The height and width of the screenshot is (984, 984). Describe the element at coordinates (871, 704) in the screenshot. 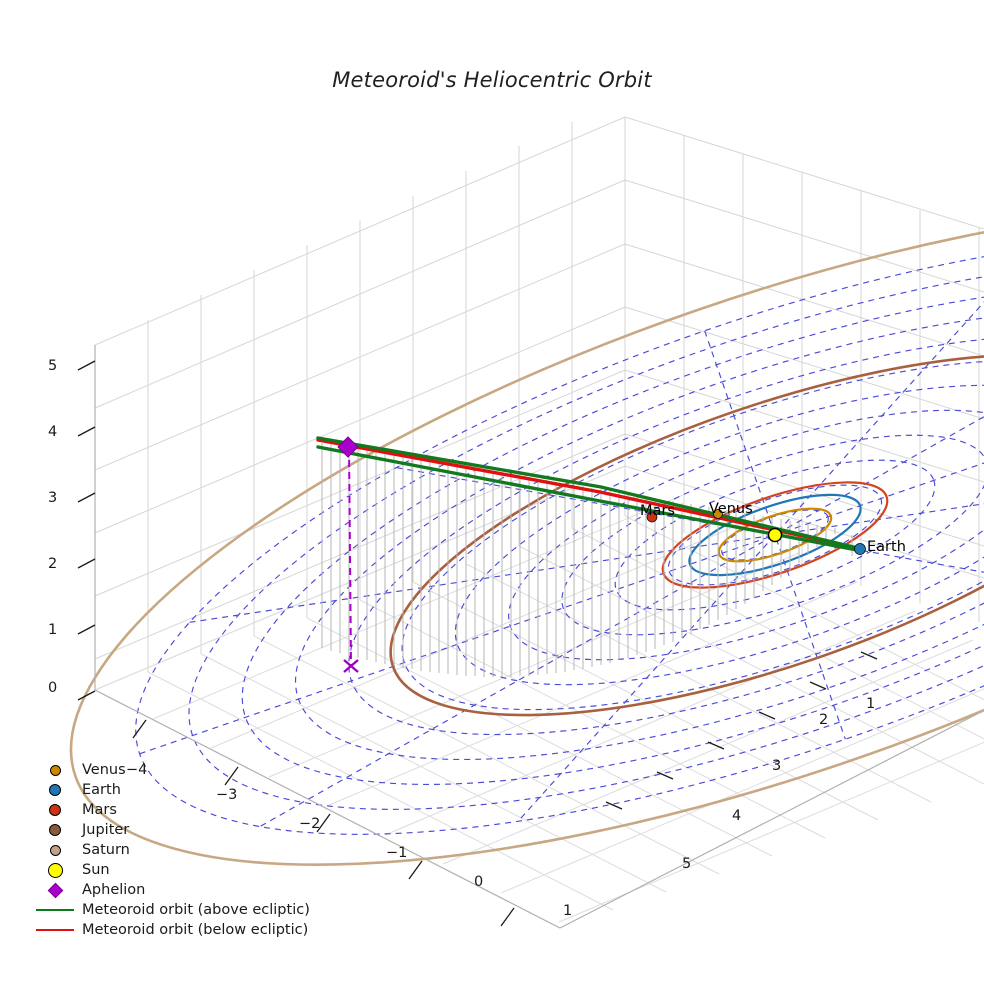

I see `bottom-right-axis-tick-1: 1` at that location.